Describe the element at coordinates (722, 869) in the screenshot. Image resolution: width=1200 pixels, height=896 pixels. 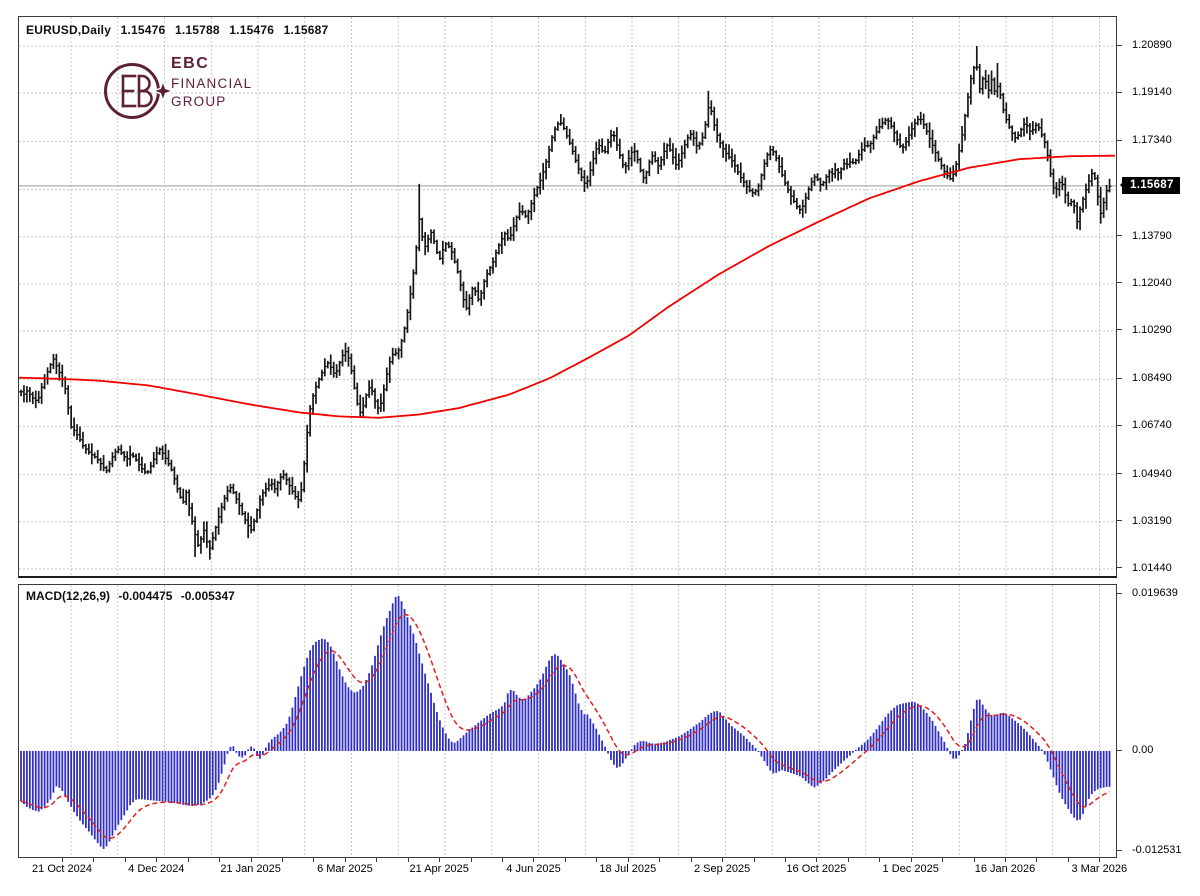
I see `date-label: 2 Sep 2025` at that location.